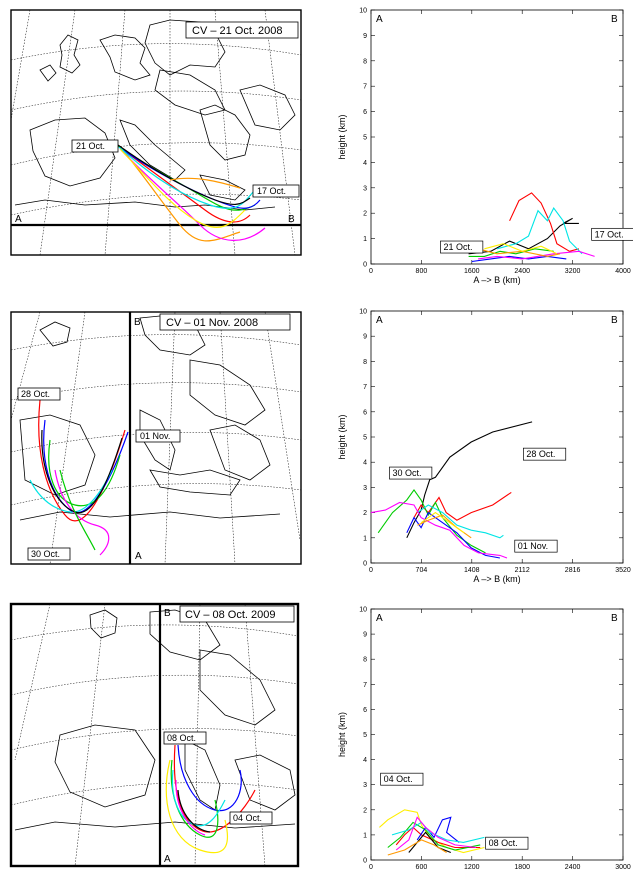 The height and width of the screenshot is (869, 633). I want to click on map1-title: CV – 21 Oct. 2008, so click(237, 31).